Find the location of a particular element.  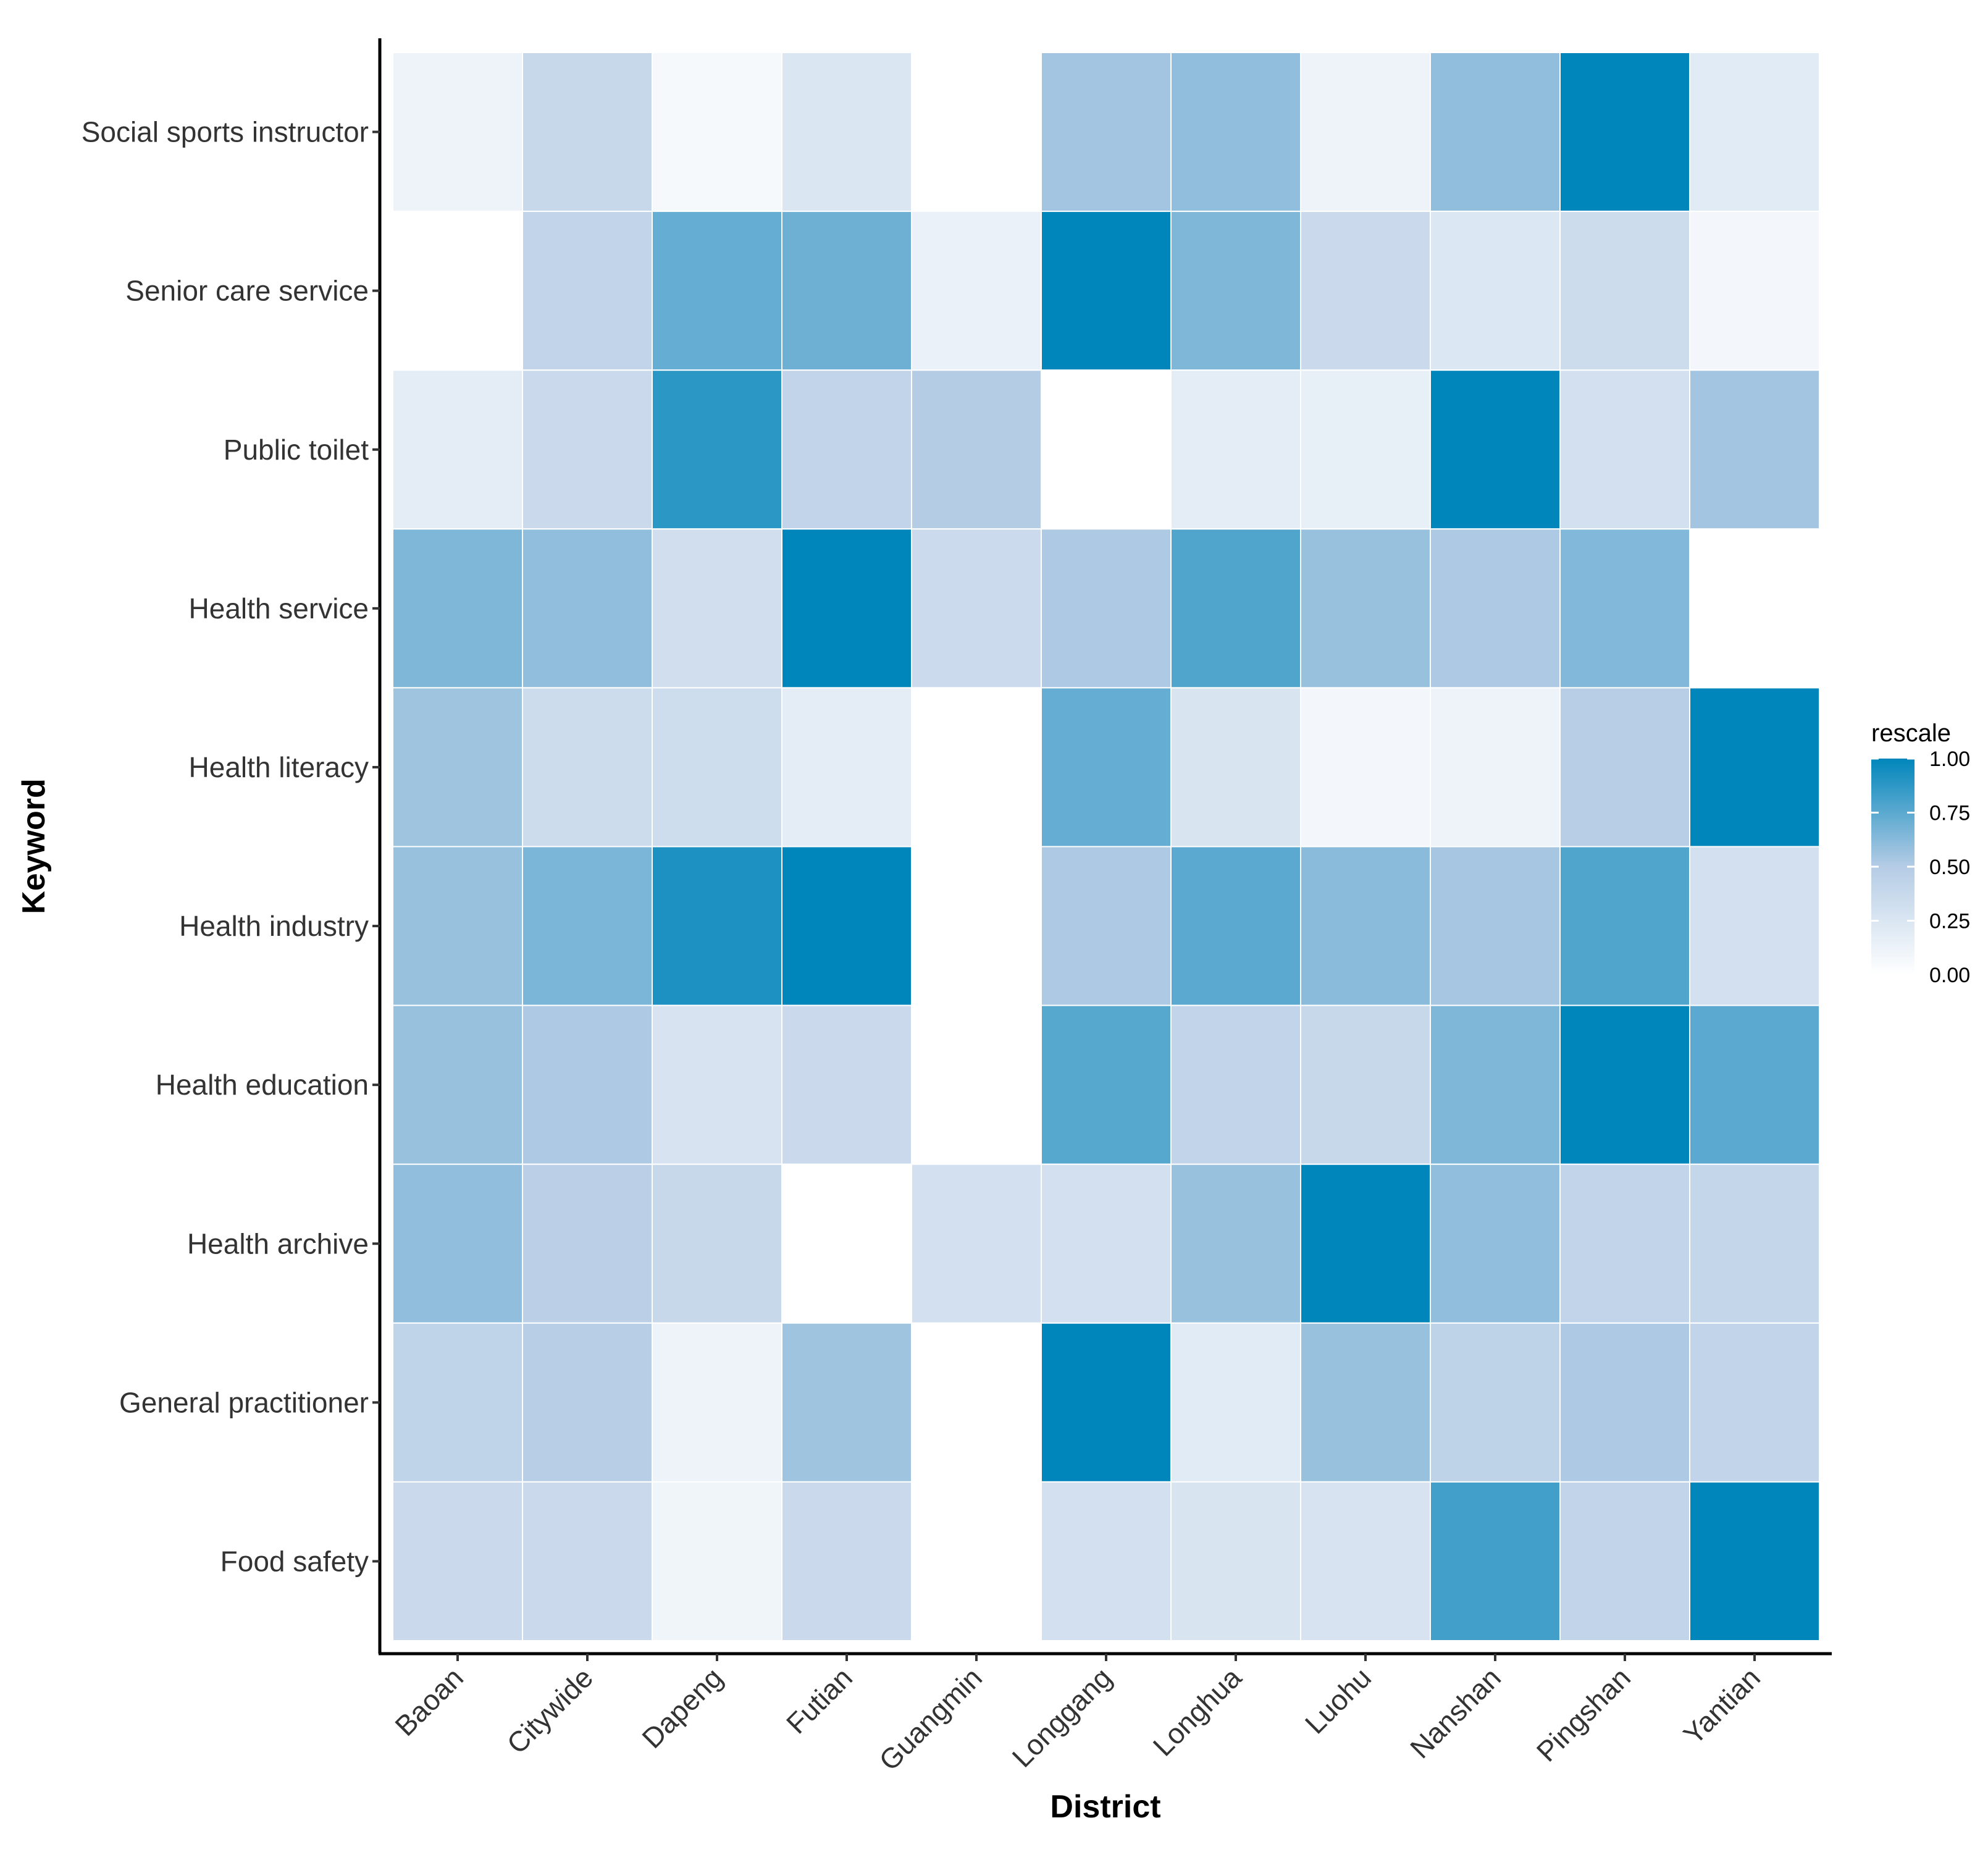

y-axis-title: Keyword is located at coordinates (34, 846).